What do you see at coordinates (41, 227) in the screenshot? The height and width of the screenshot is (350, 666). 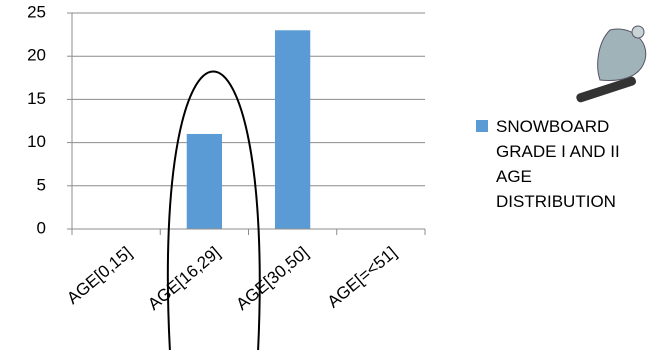 I see `y-tick-label: 0` at bounding box center [41, 227].